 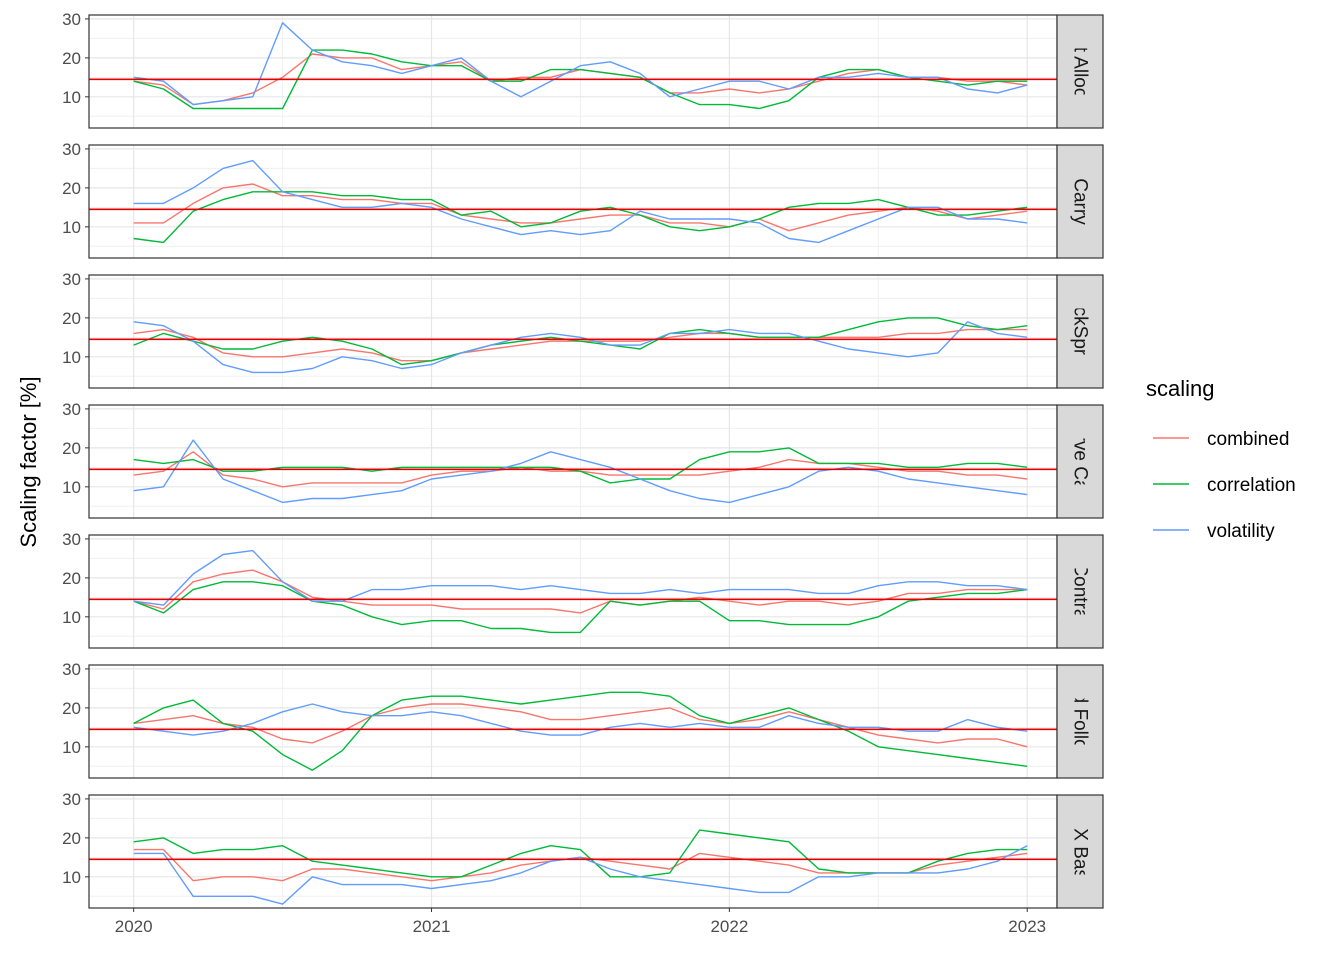 I want to click on facet-panel: 10 20 30 Trend Following, so click(x=583, y=721).